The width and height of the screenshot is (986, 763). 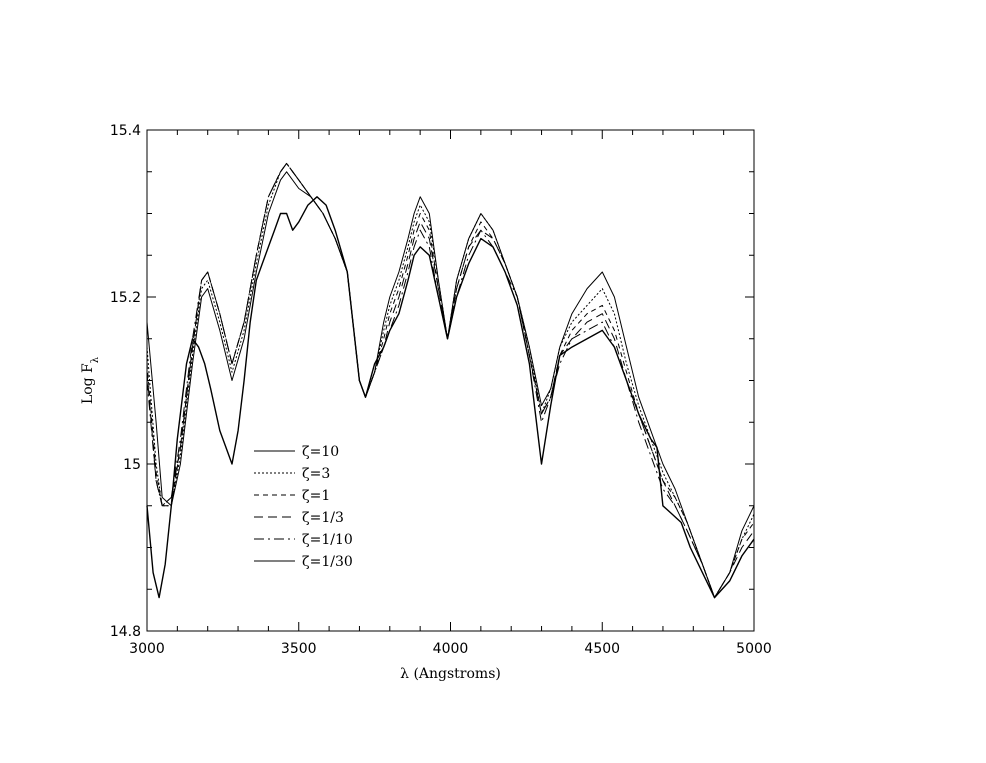 I want to click on y-tick-label: 14.8, so click(x=125, y=632).